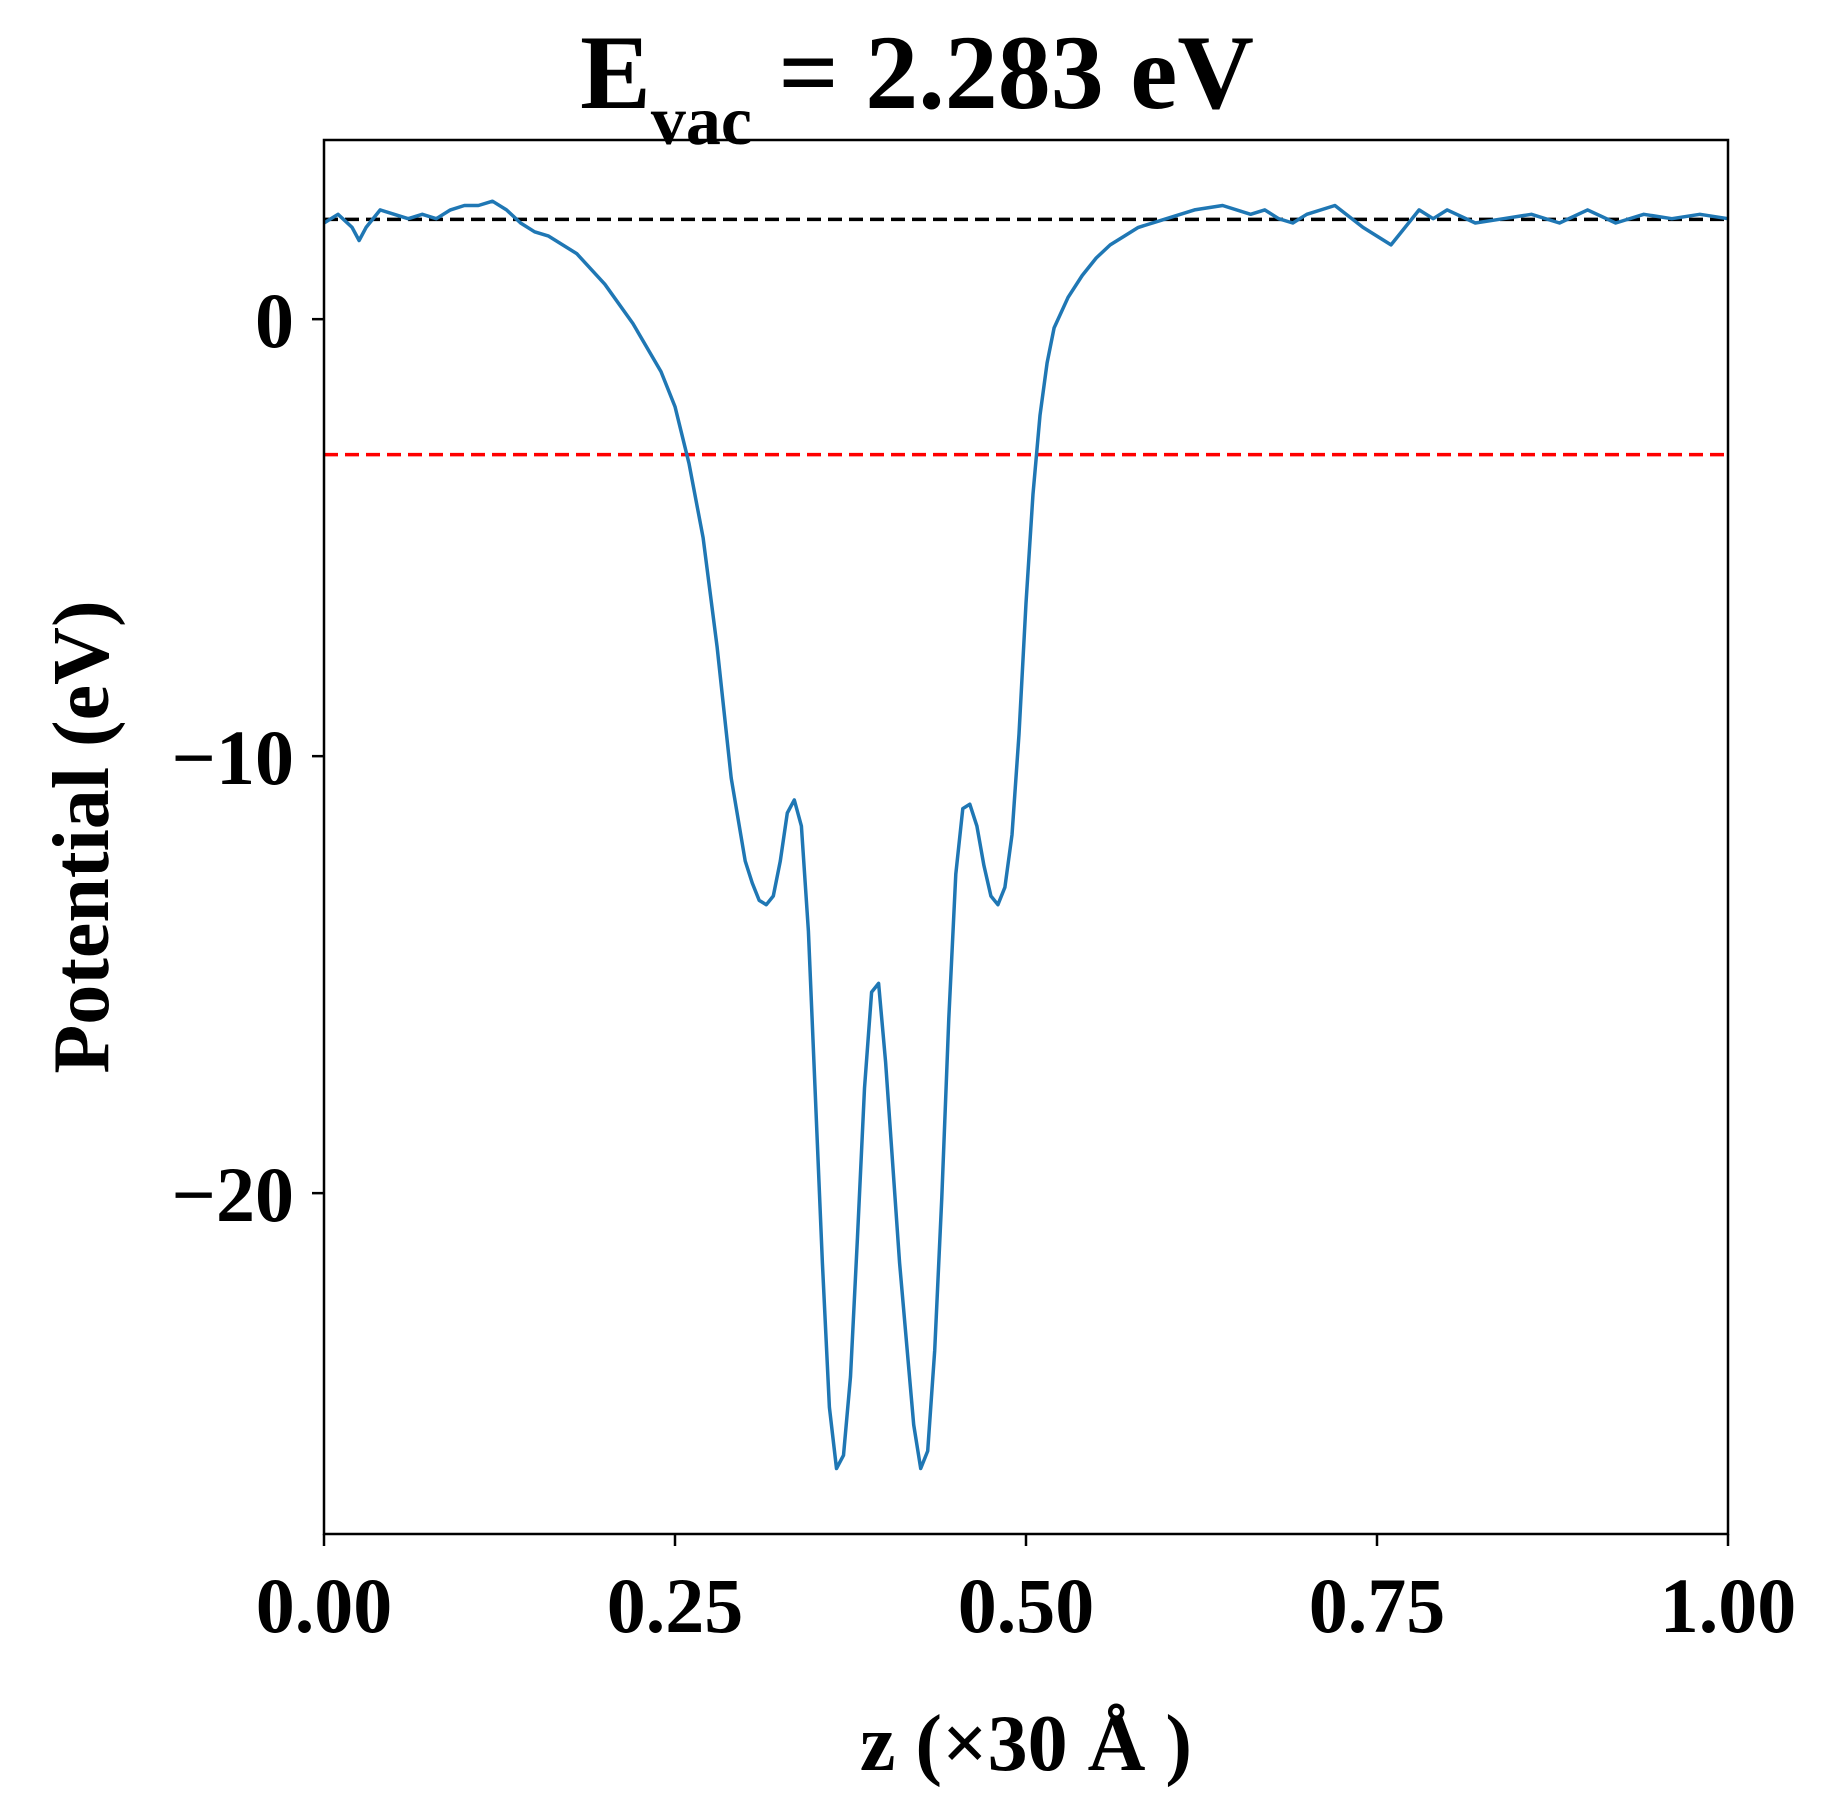 This screenshot has width=1833, height=1794. I want to click on x-tick-label: 0.75, so click(1377, 1605).